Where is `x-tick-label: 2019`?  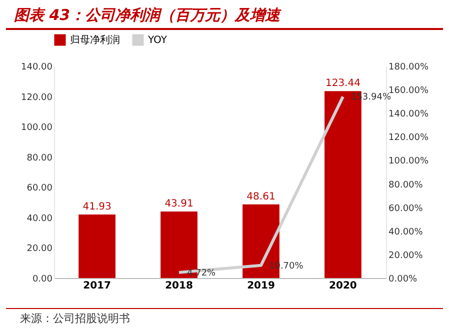
x-tick-label: 2019 is located at coordinates (261, 286).